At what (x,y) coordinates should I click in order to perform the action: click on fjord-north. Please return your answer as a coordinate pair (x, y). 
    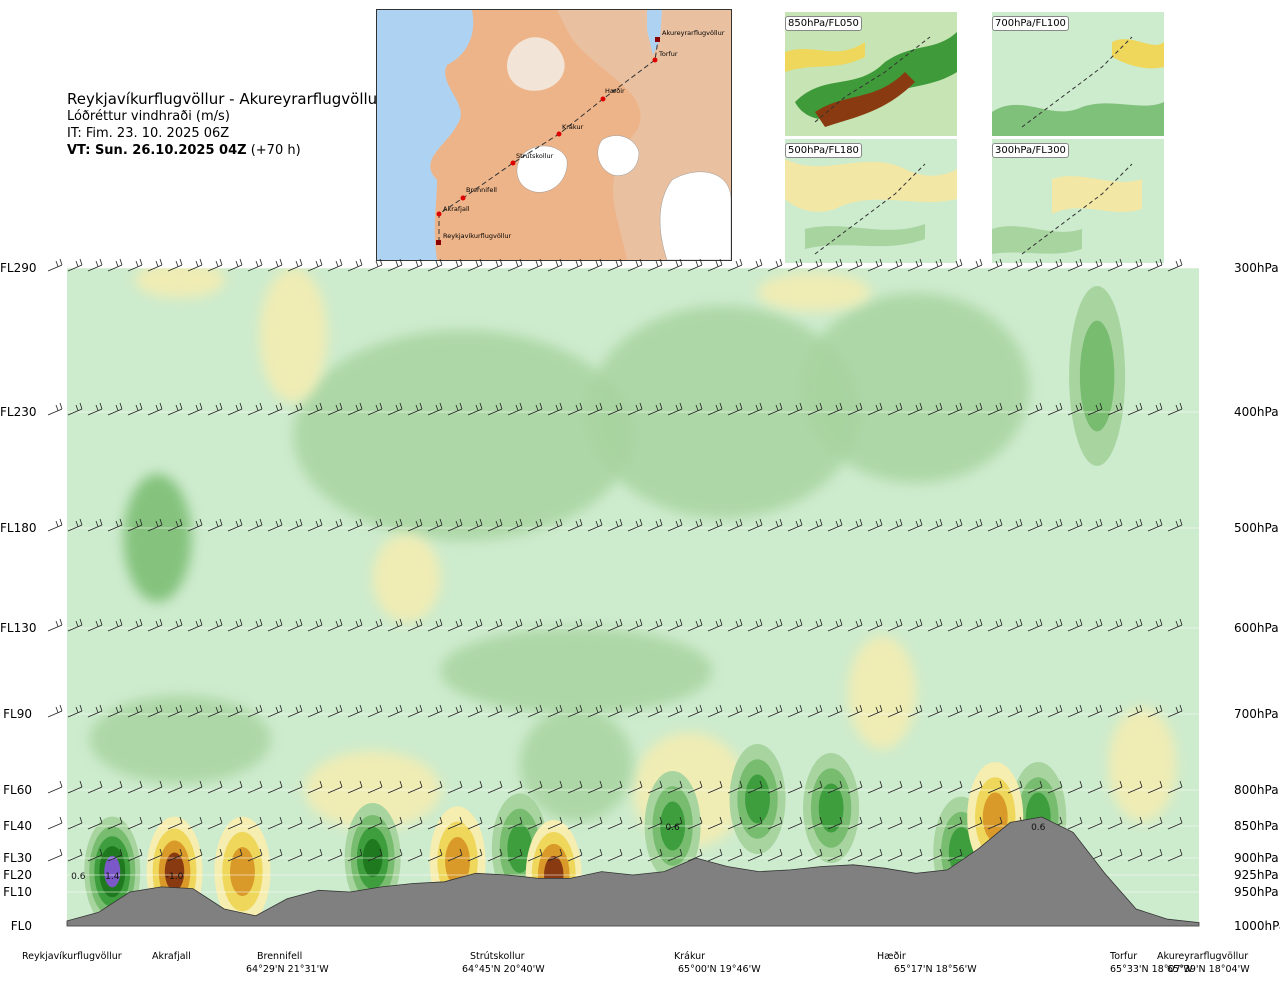
    Looking at the image, I should click on (654, 32).